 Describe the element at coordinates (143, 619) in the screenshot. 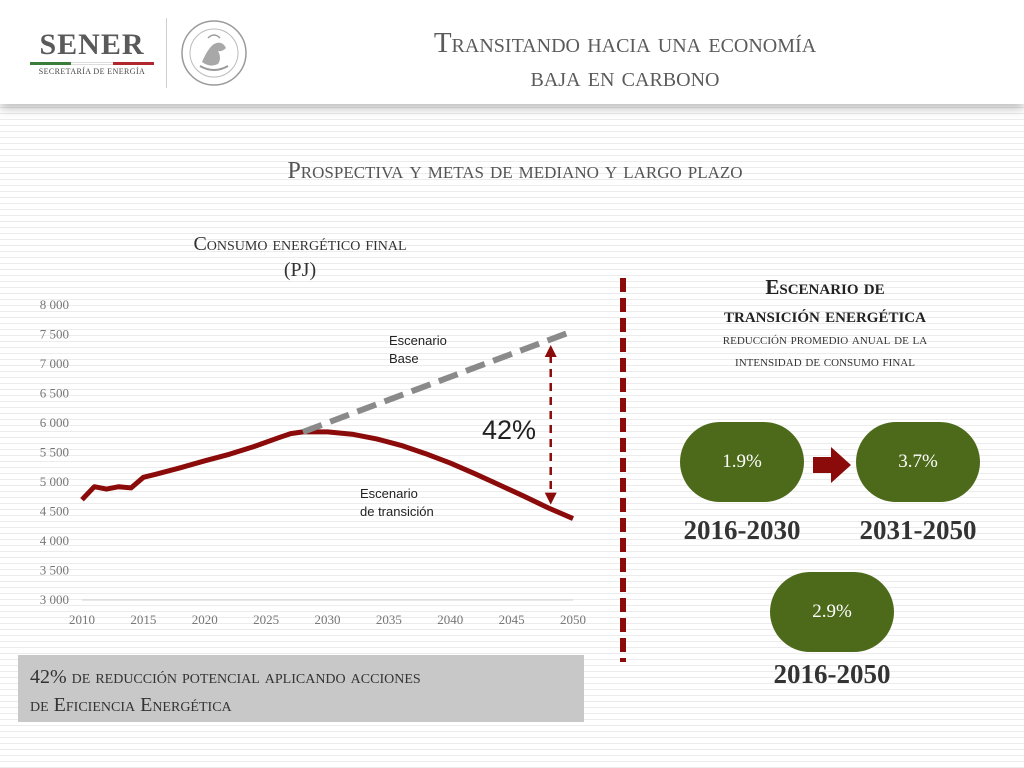

I see `x-tick-label: 2015` at that location.